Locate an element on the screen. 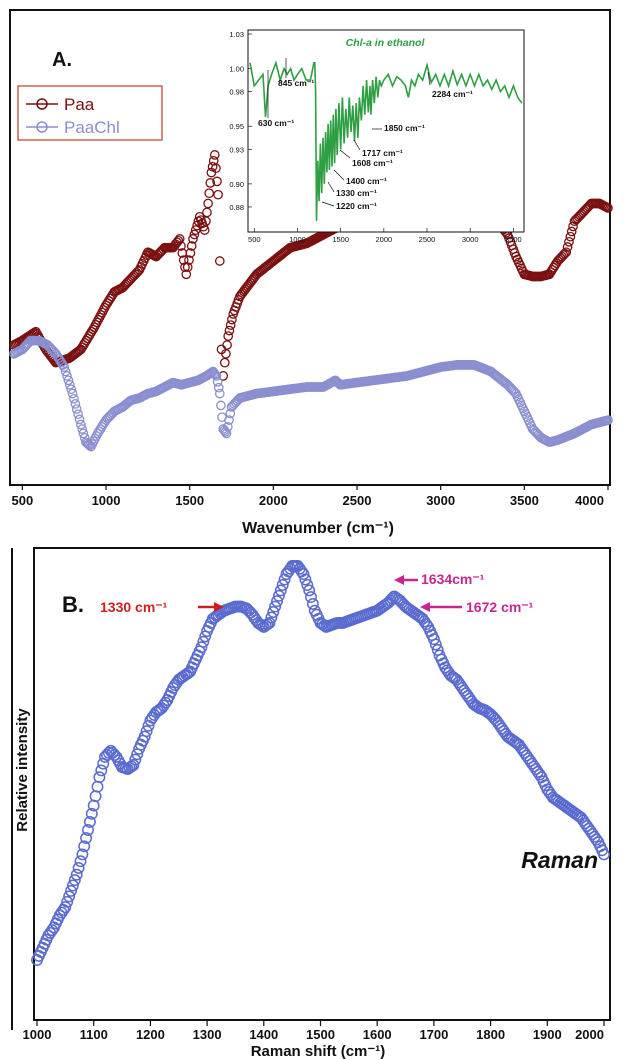 The height and width of the screenshot is (1059, 628). annotation-1850: 1850 cm⁻¹ is located at coordinates (404, 128).